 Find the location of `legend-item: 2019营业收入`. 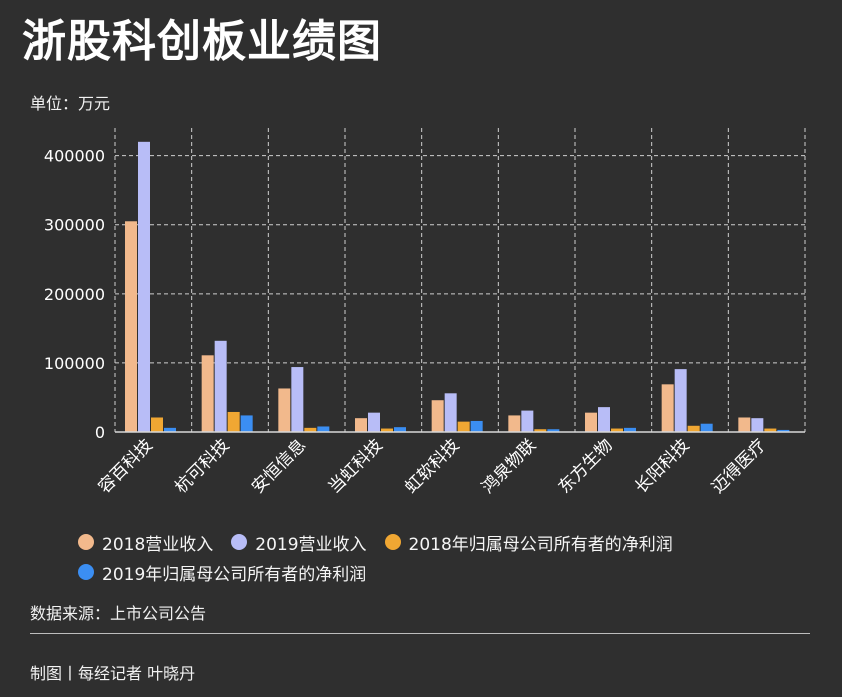

legend-item: 2019营业收入 is located at coordinates (299, 542).